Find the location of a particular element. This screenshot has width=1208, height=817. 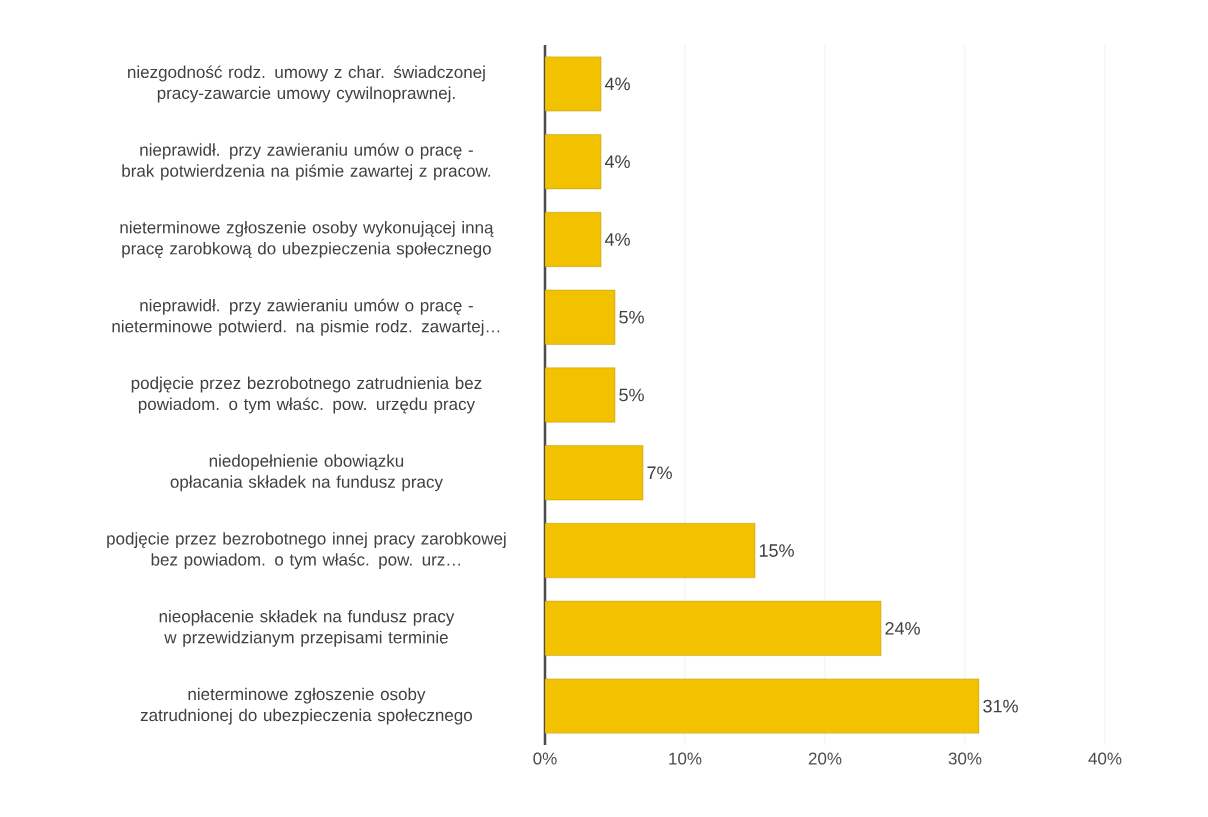

data-label: 15% is located at coordinates (776, 550).